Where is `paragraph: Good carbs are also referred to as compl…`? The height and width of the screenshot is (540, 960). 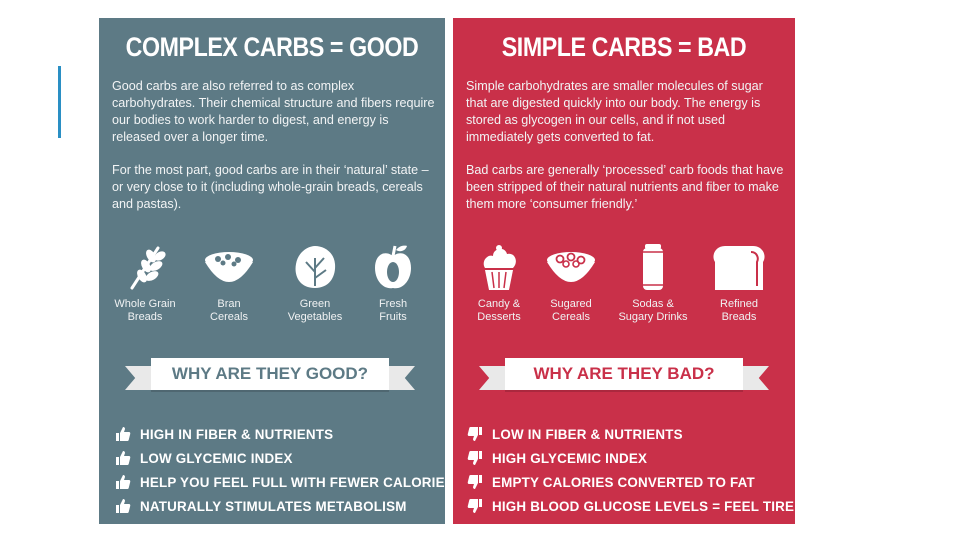
paragraph: Good carbs are also referred to as compl… is located at coordinates (273, 111).